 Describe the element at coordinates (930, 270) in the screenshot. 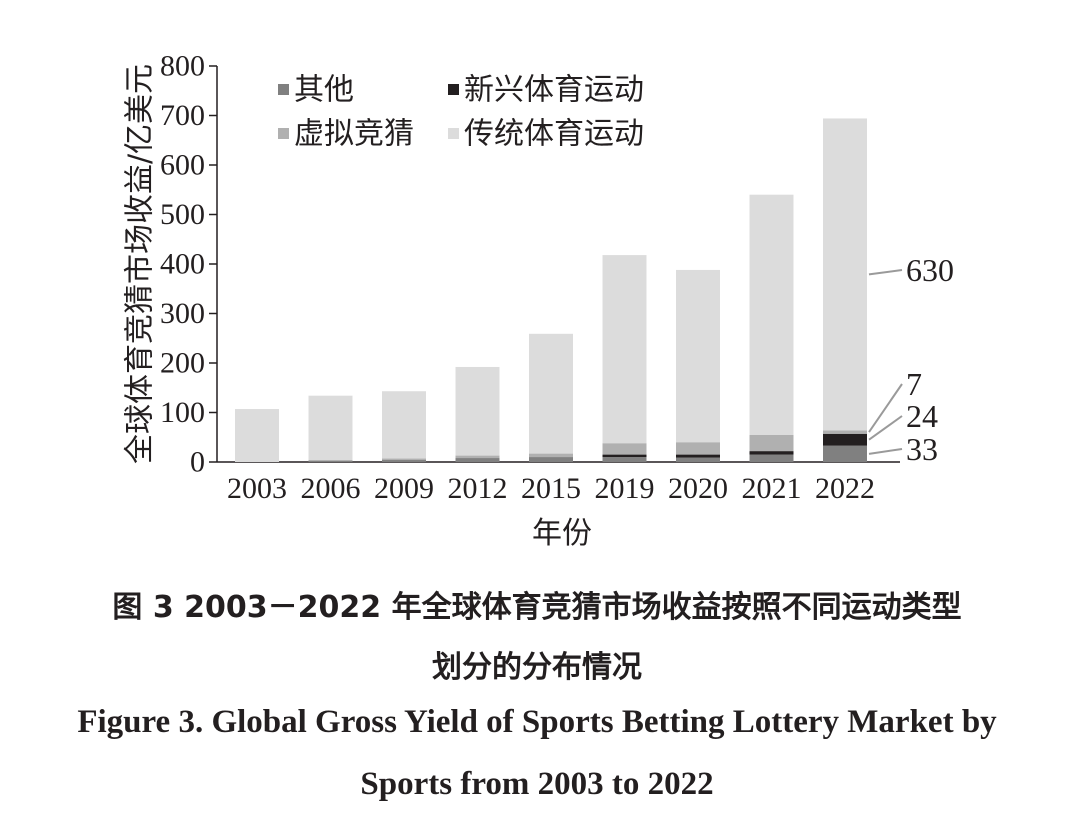

I see `annotation-label: 630` at that location.